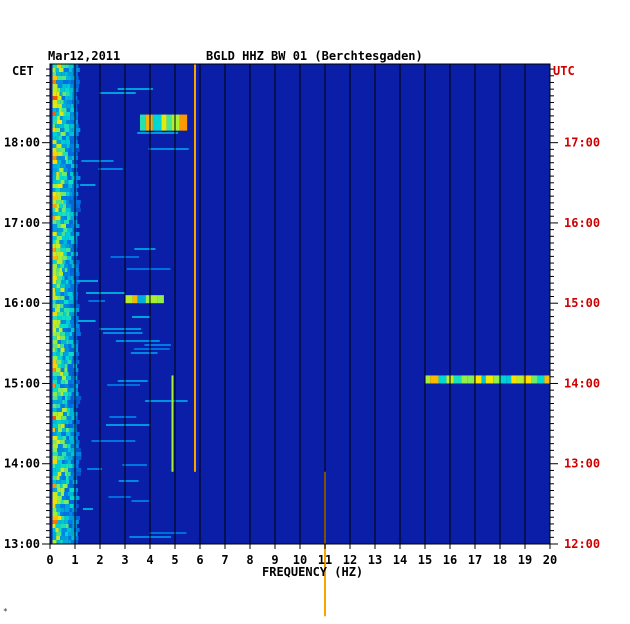 The height and width of the screenshot is (624, 630). What do you see at coordinates (224, 560) in the screenshot?
I see `x-tick-label: 7` at bounding box center [224, 560].